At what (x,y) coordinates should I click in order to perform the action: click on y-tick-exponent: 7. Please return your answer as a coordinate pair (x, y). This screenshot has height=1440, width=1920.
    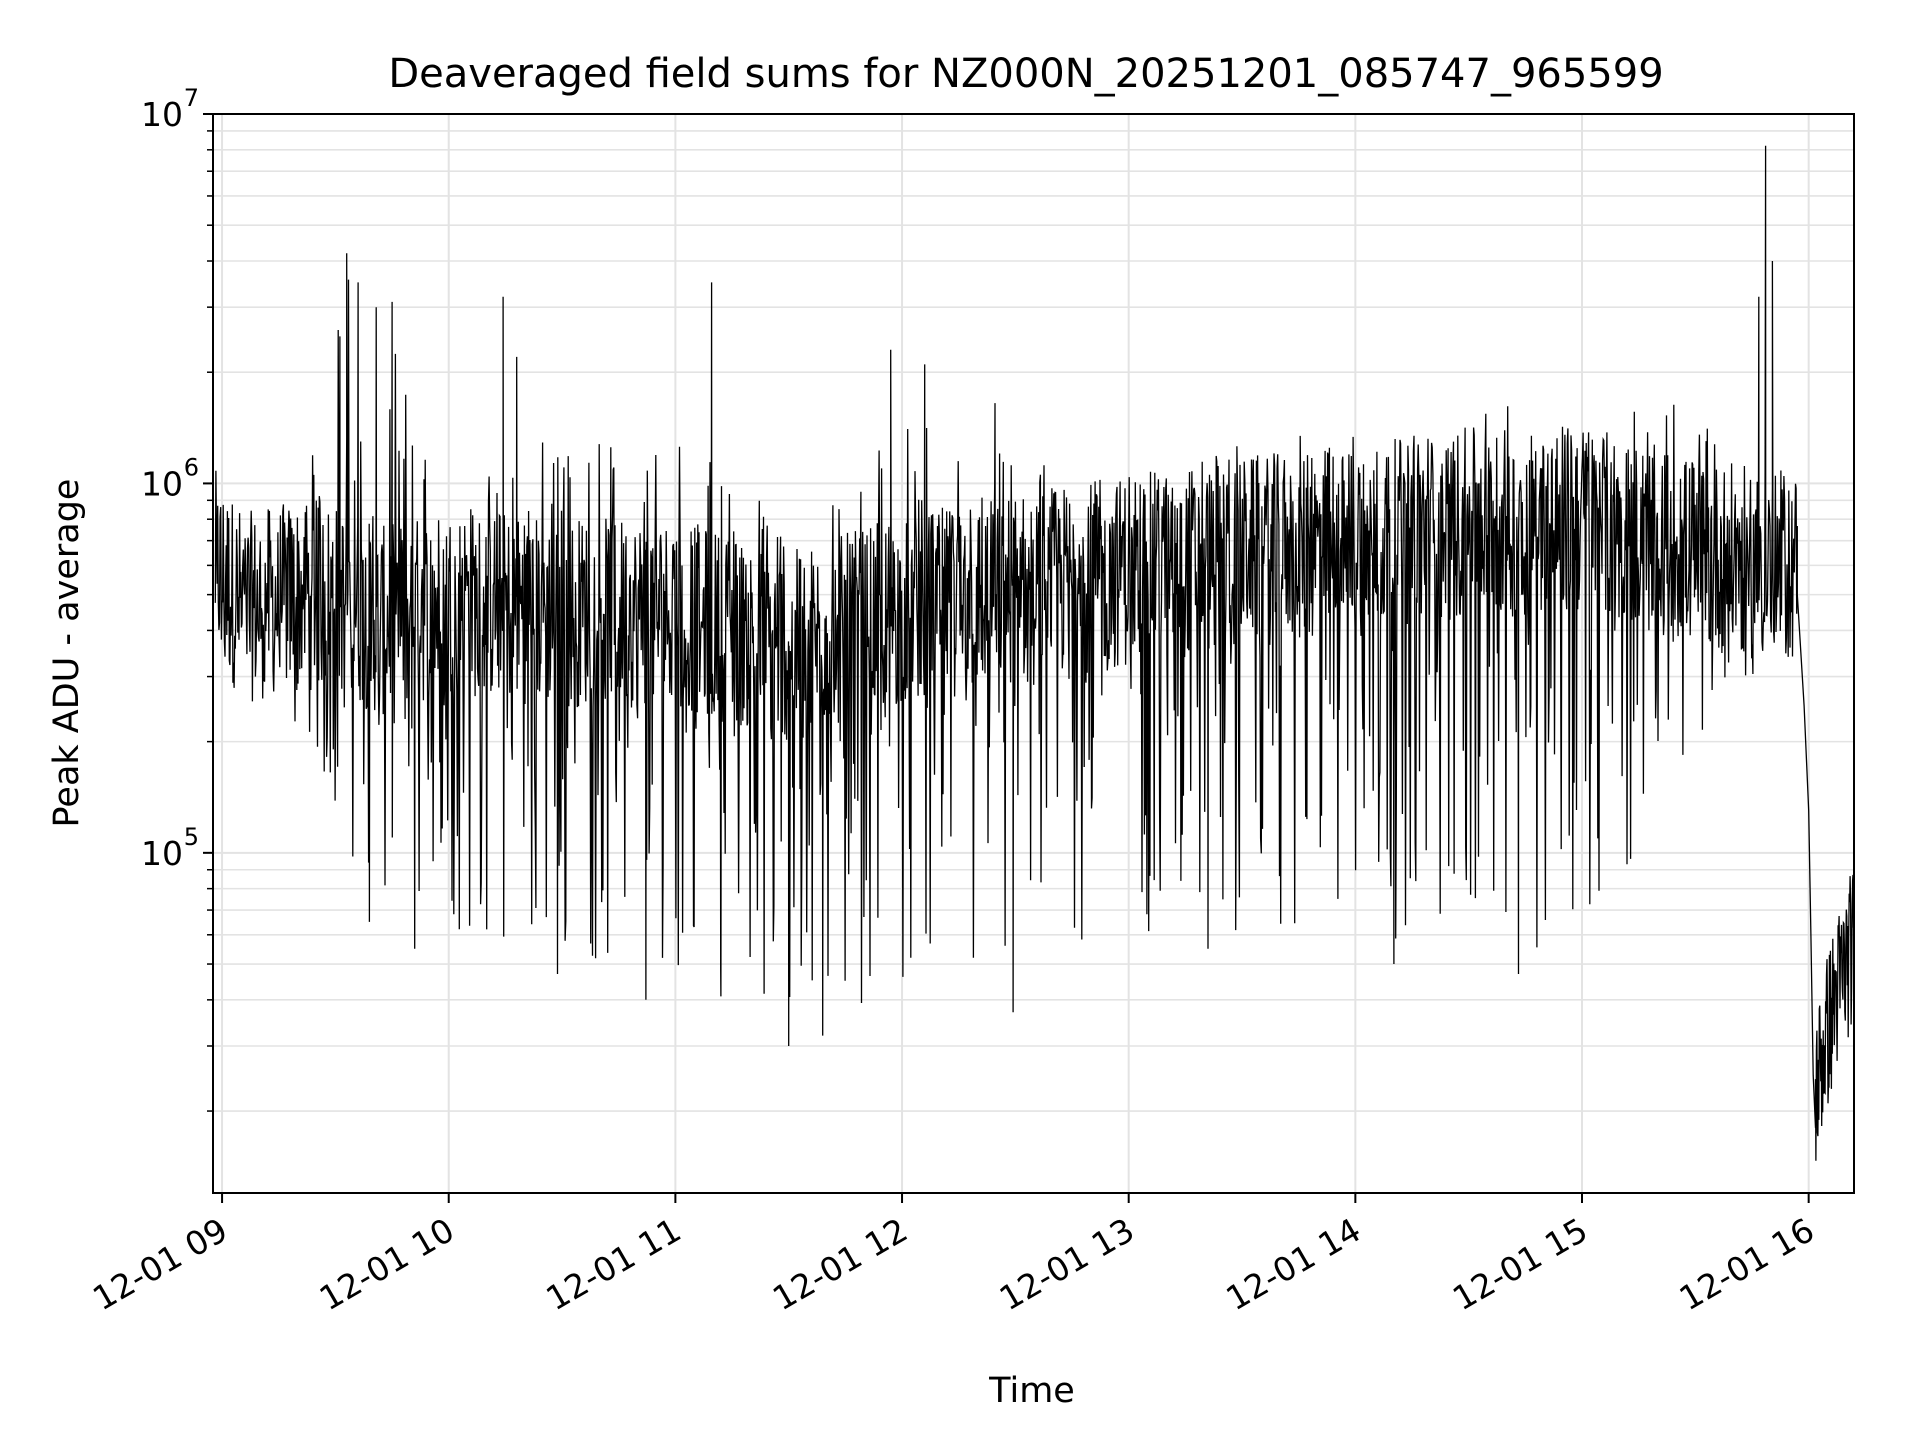
    Looking at the image, I should click on (191, 98).